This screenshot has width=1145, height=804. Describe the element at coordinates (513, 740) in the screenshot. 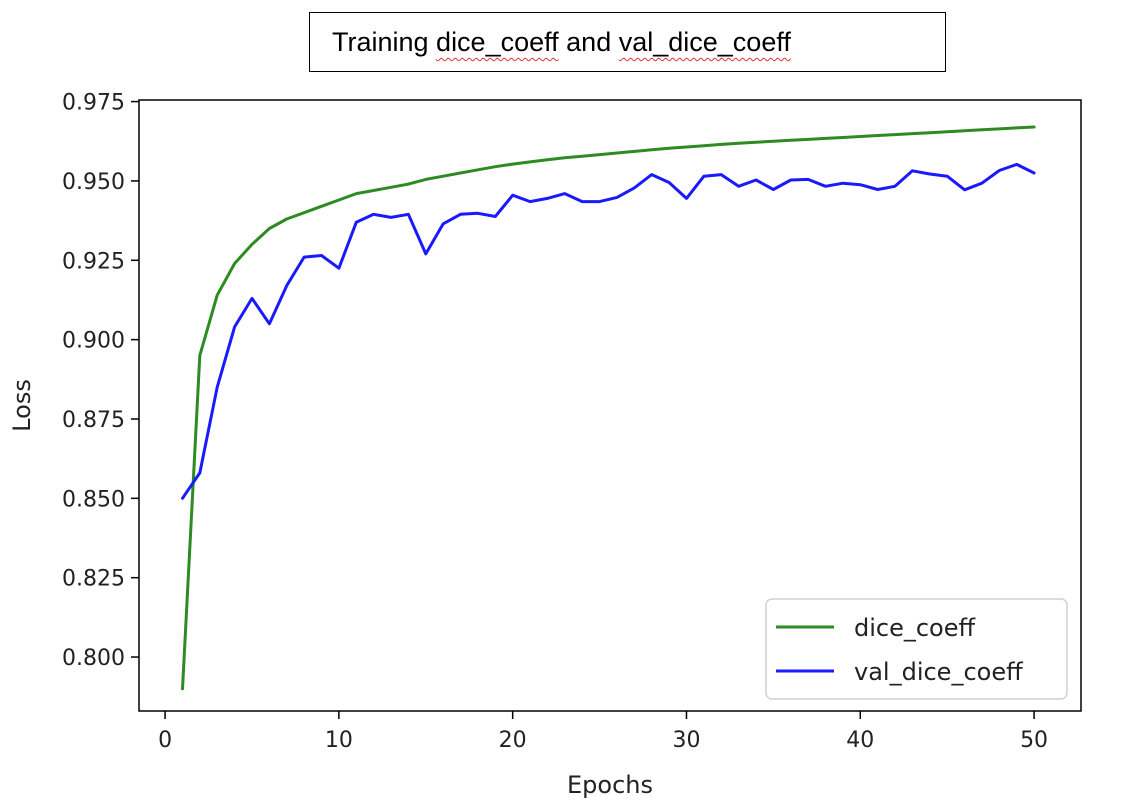

I see `x-tick-label: 20` at that location.